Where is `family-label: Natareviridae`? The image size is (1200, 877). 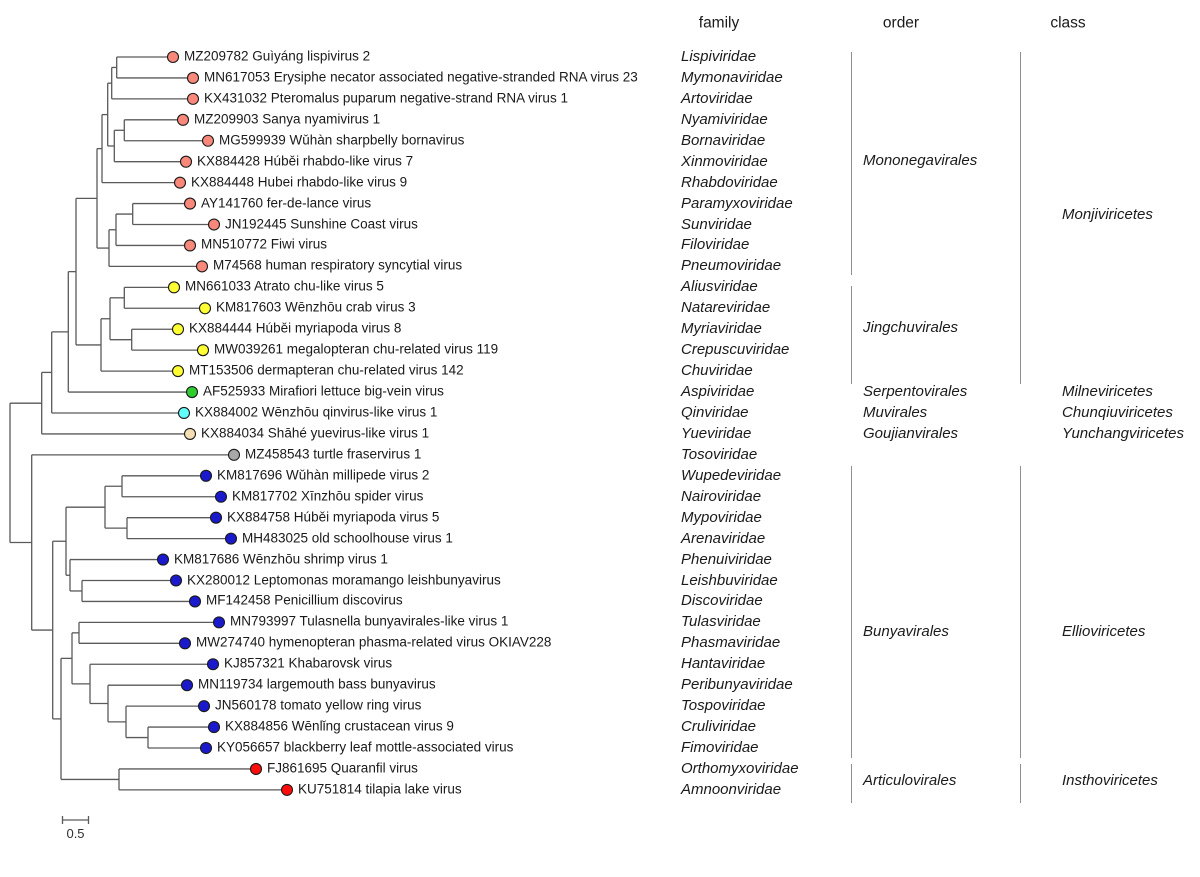
family-label: Natareviridae is located at coordinates (726, 308).